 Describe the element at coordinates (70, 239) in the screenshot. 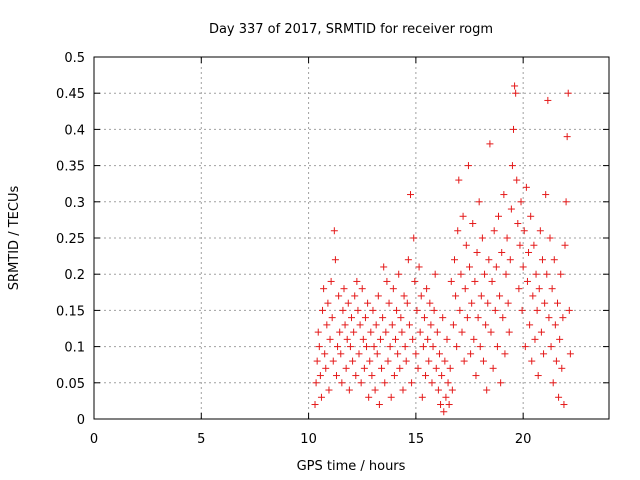

I see `y-tick-label: 0.25` at that location.